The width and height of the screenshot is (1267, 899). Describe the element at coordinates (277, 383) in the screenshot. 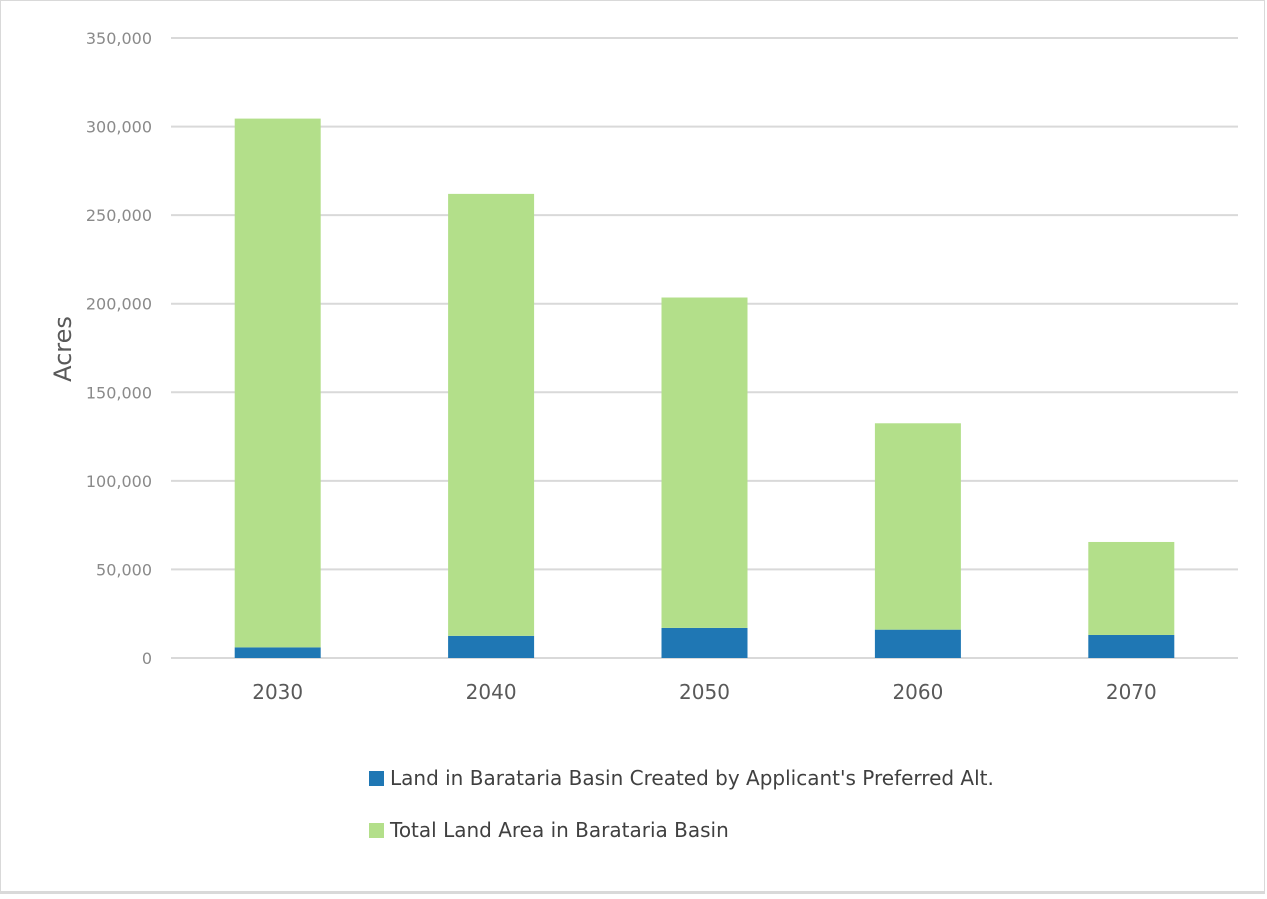

I see `bar-total-land-2030` at that location.